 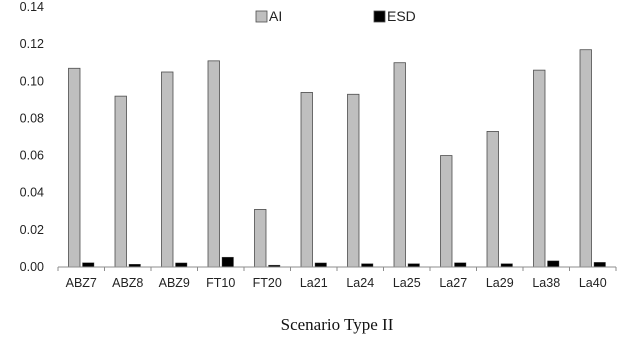 I want to click on x-tick-label: ABZ8, so click(x=127, y=283).